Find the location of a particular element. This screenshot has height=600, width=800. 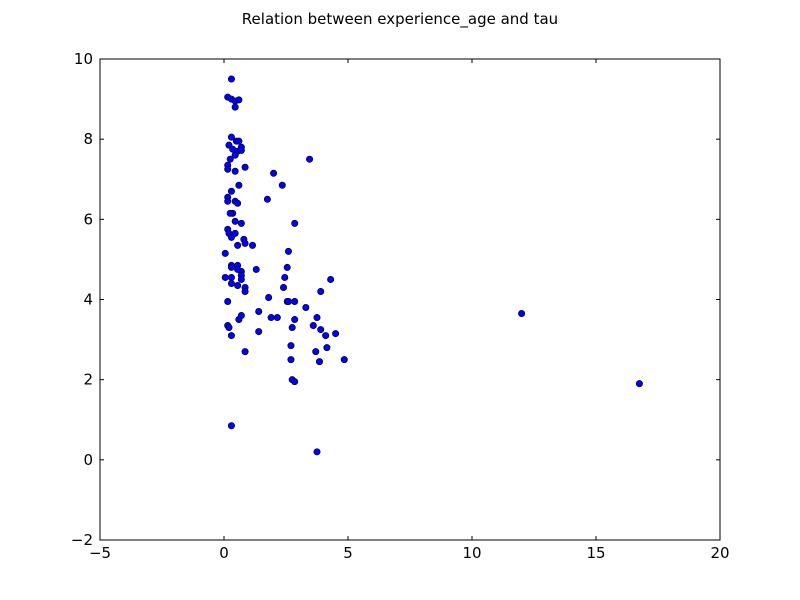

y-tick-label: 10 is located at coordinates (83, 59).